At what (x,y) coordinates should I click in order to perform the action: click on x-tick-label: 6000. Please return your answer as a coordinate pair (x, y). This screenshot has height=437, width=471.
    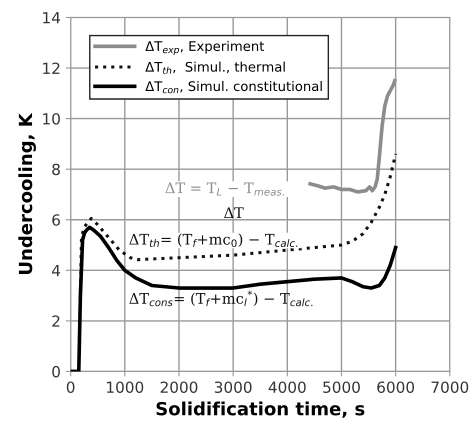
    Looking at the image, I should click on (395, 387).